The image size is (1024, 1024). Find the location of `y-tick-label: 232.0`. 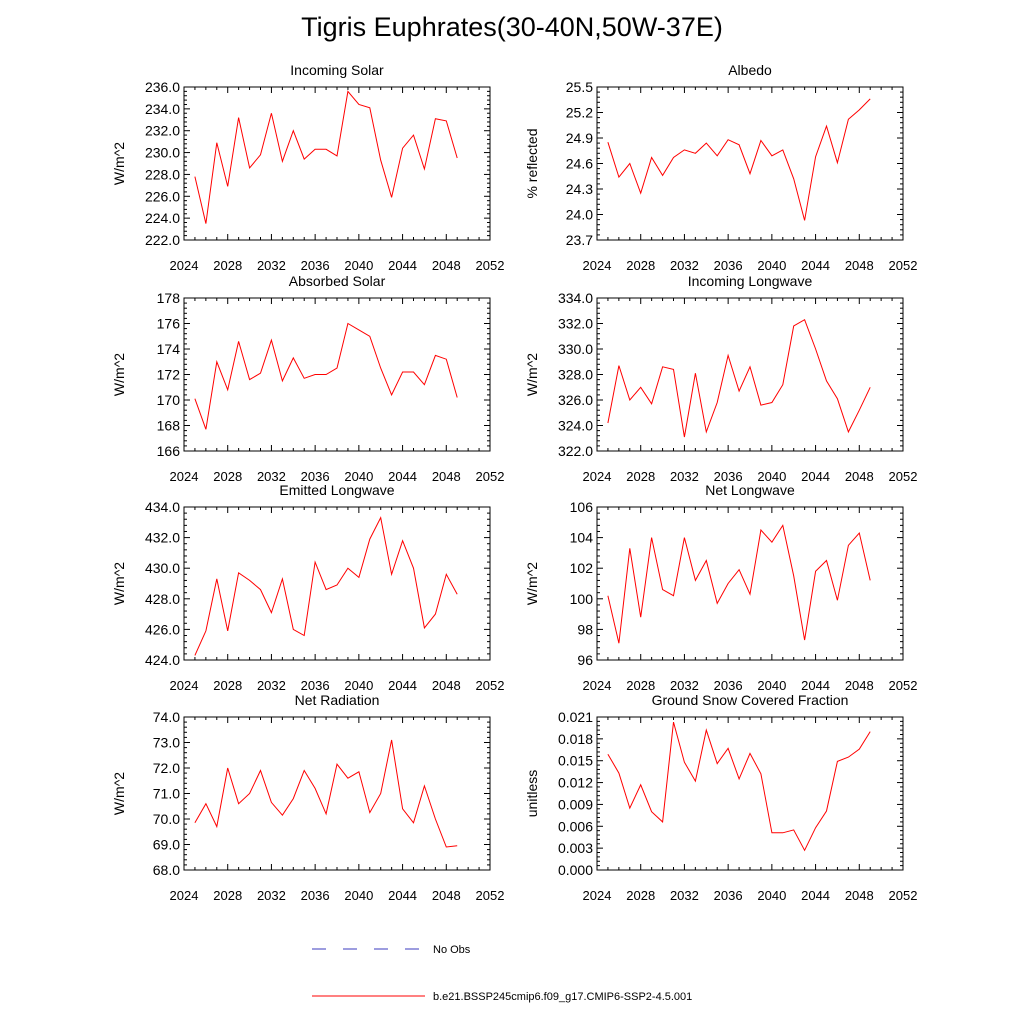

y-tick-label: 232.0 is located at coordinates (162, 131).